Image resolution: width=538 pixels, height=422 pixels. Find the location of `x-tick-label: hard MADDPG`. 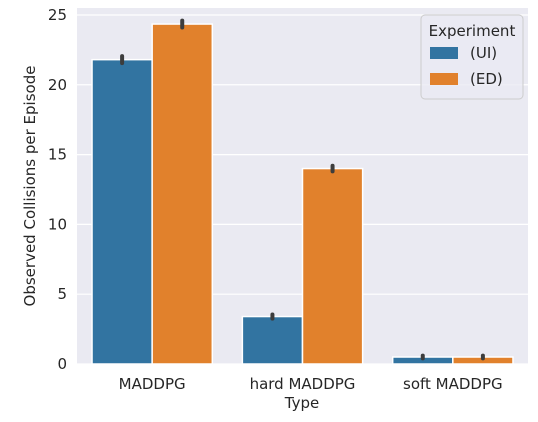

x-tick-label: hard MADDPG is located at coordinates (303, 384).